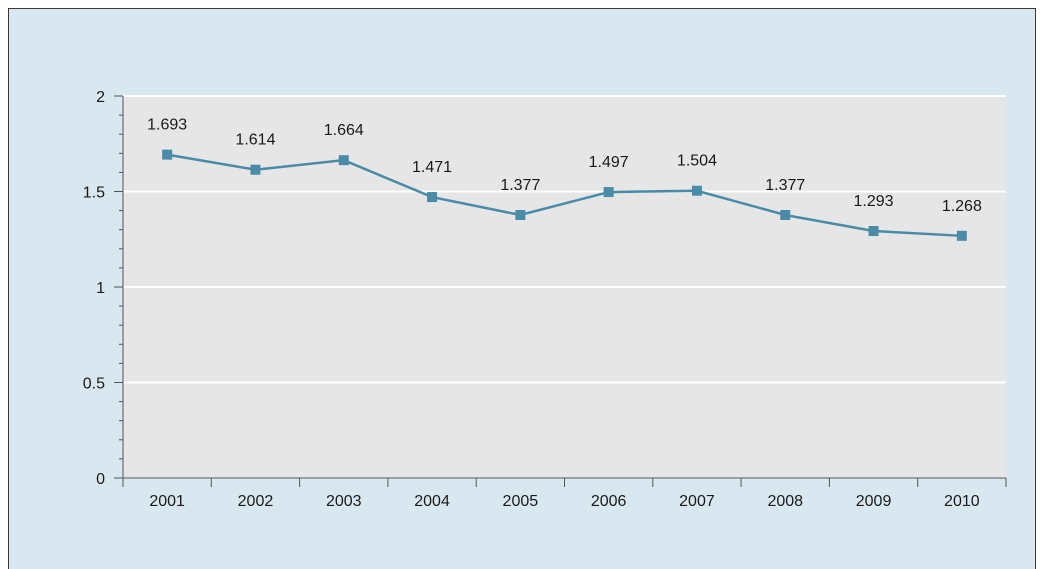 Image resolution: width=1040 pixels, height=569 pixels. Describe the element at coordinates (100, 288) in the screenshot. I see `y-tick-label-2: 1` at that location.